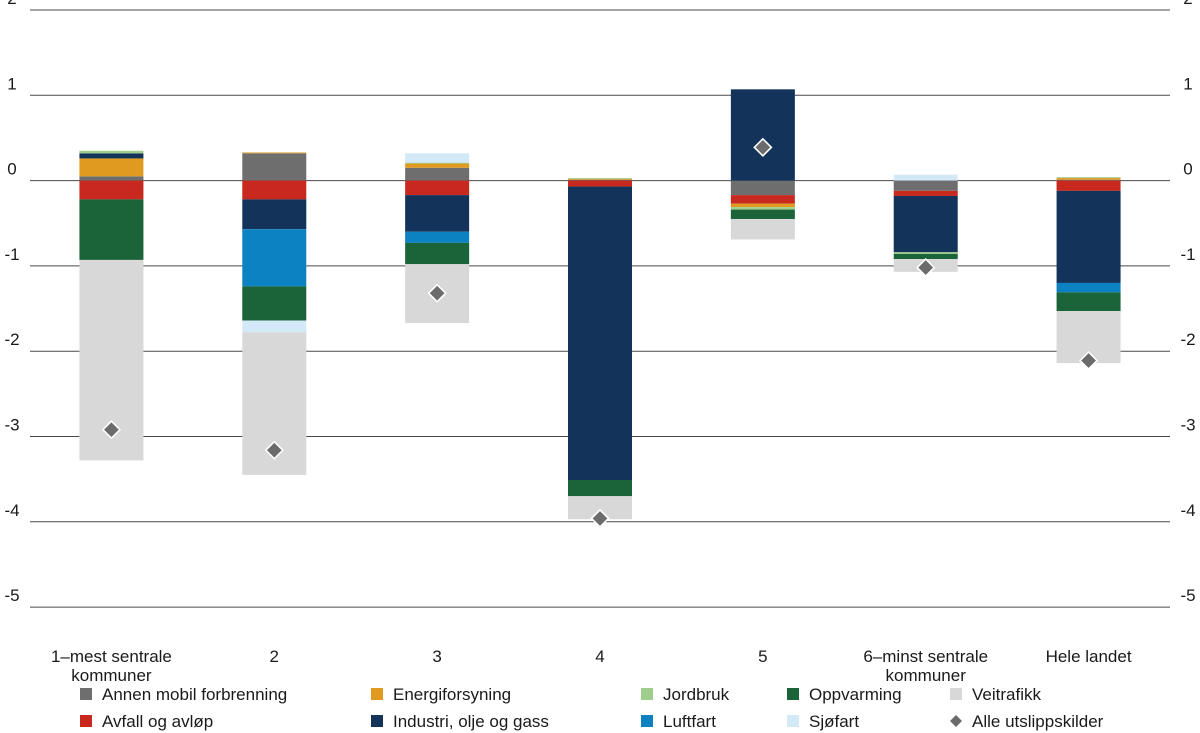 The image size is (1200, 733). I want to click on y-tick-right: -1, so click(1187, 254).